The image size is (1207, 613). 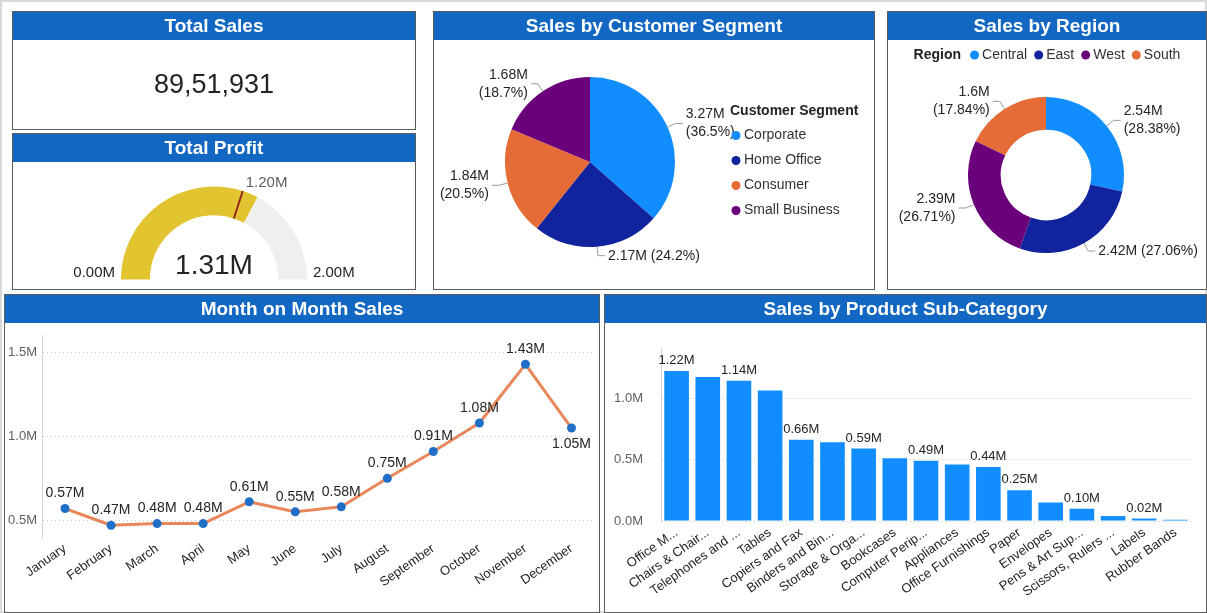 I want to click on legend-title: Region, so click(x=937, y=53).